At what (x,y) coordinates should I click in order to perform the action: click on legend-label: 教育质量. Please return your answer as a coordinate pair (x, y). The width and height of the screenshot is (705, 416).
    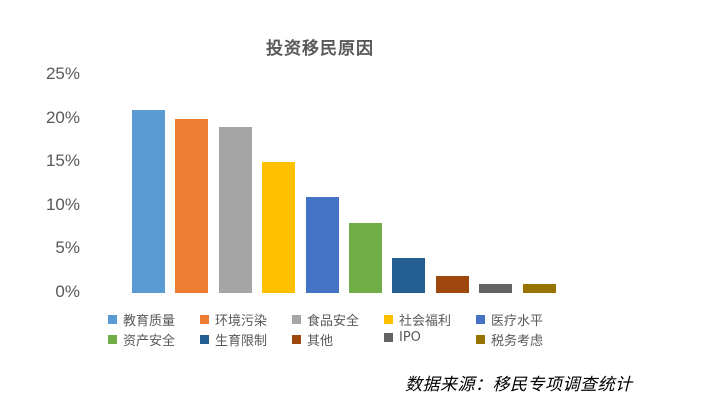
    Looking at the image, I should click on (149, 321).